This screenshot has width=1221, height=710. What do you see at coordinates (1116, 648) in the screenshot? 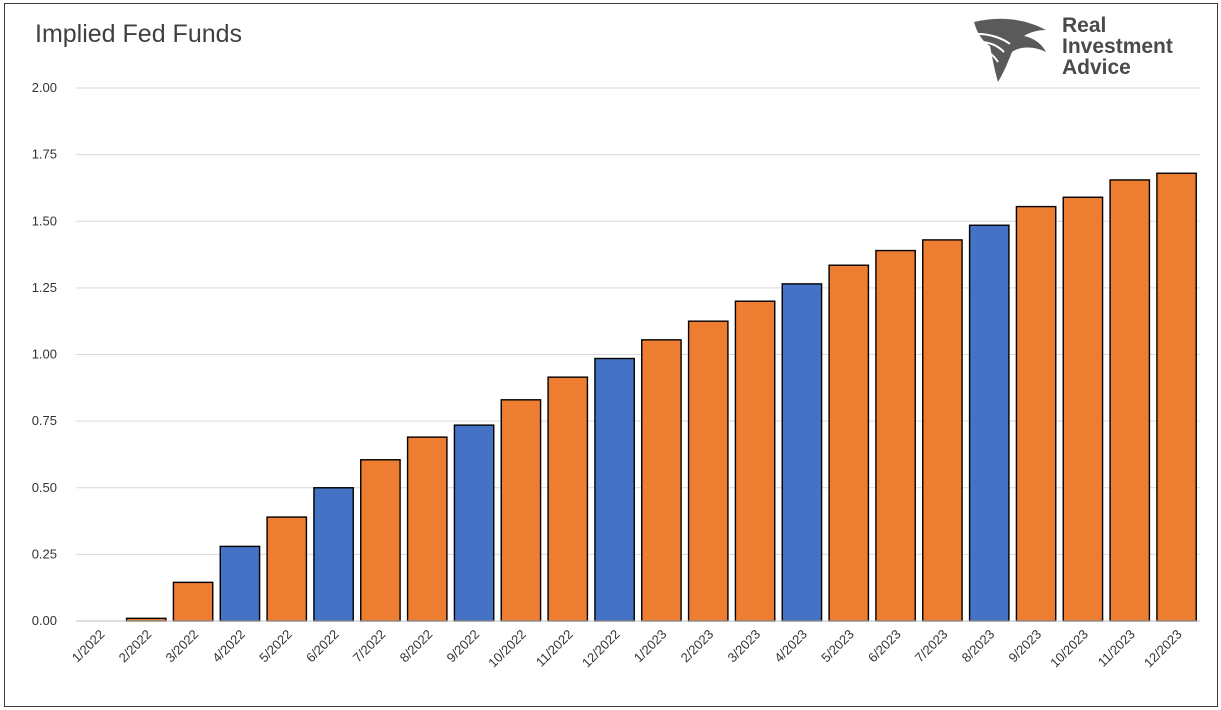
I see `x-tick-label: 11/2023` at bounding box center [1116, 648].